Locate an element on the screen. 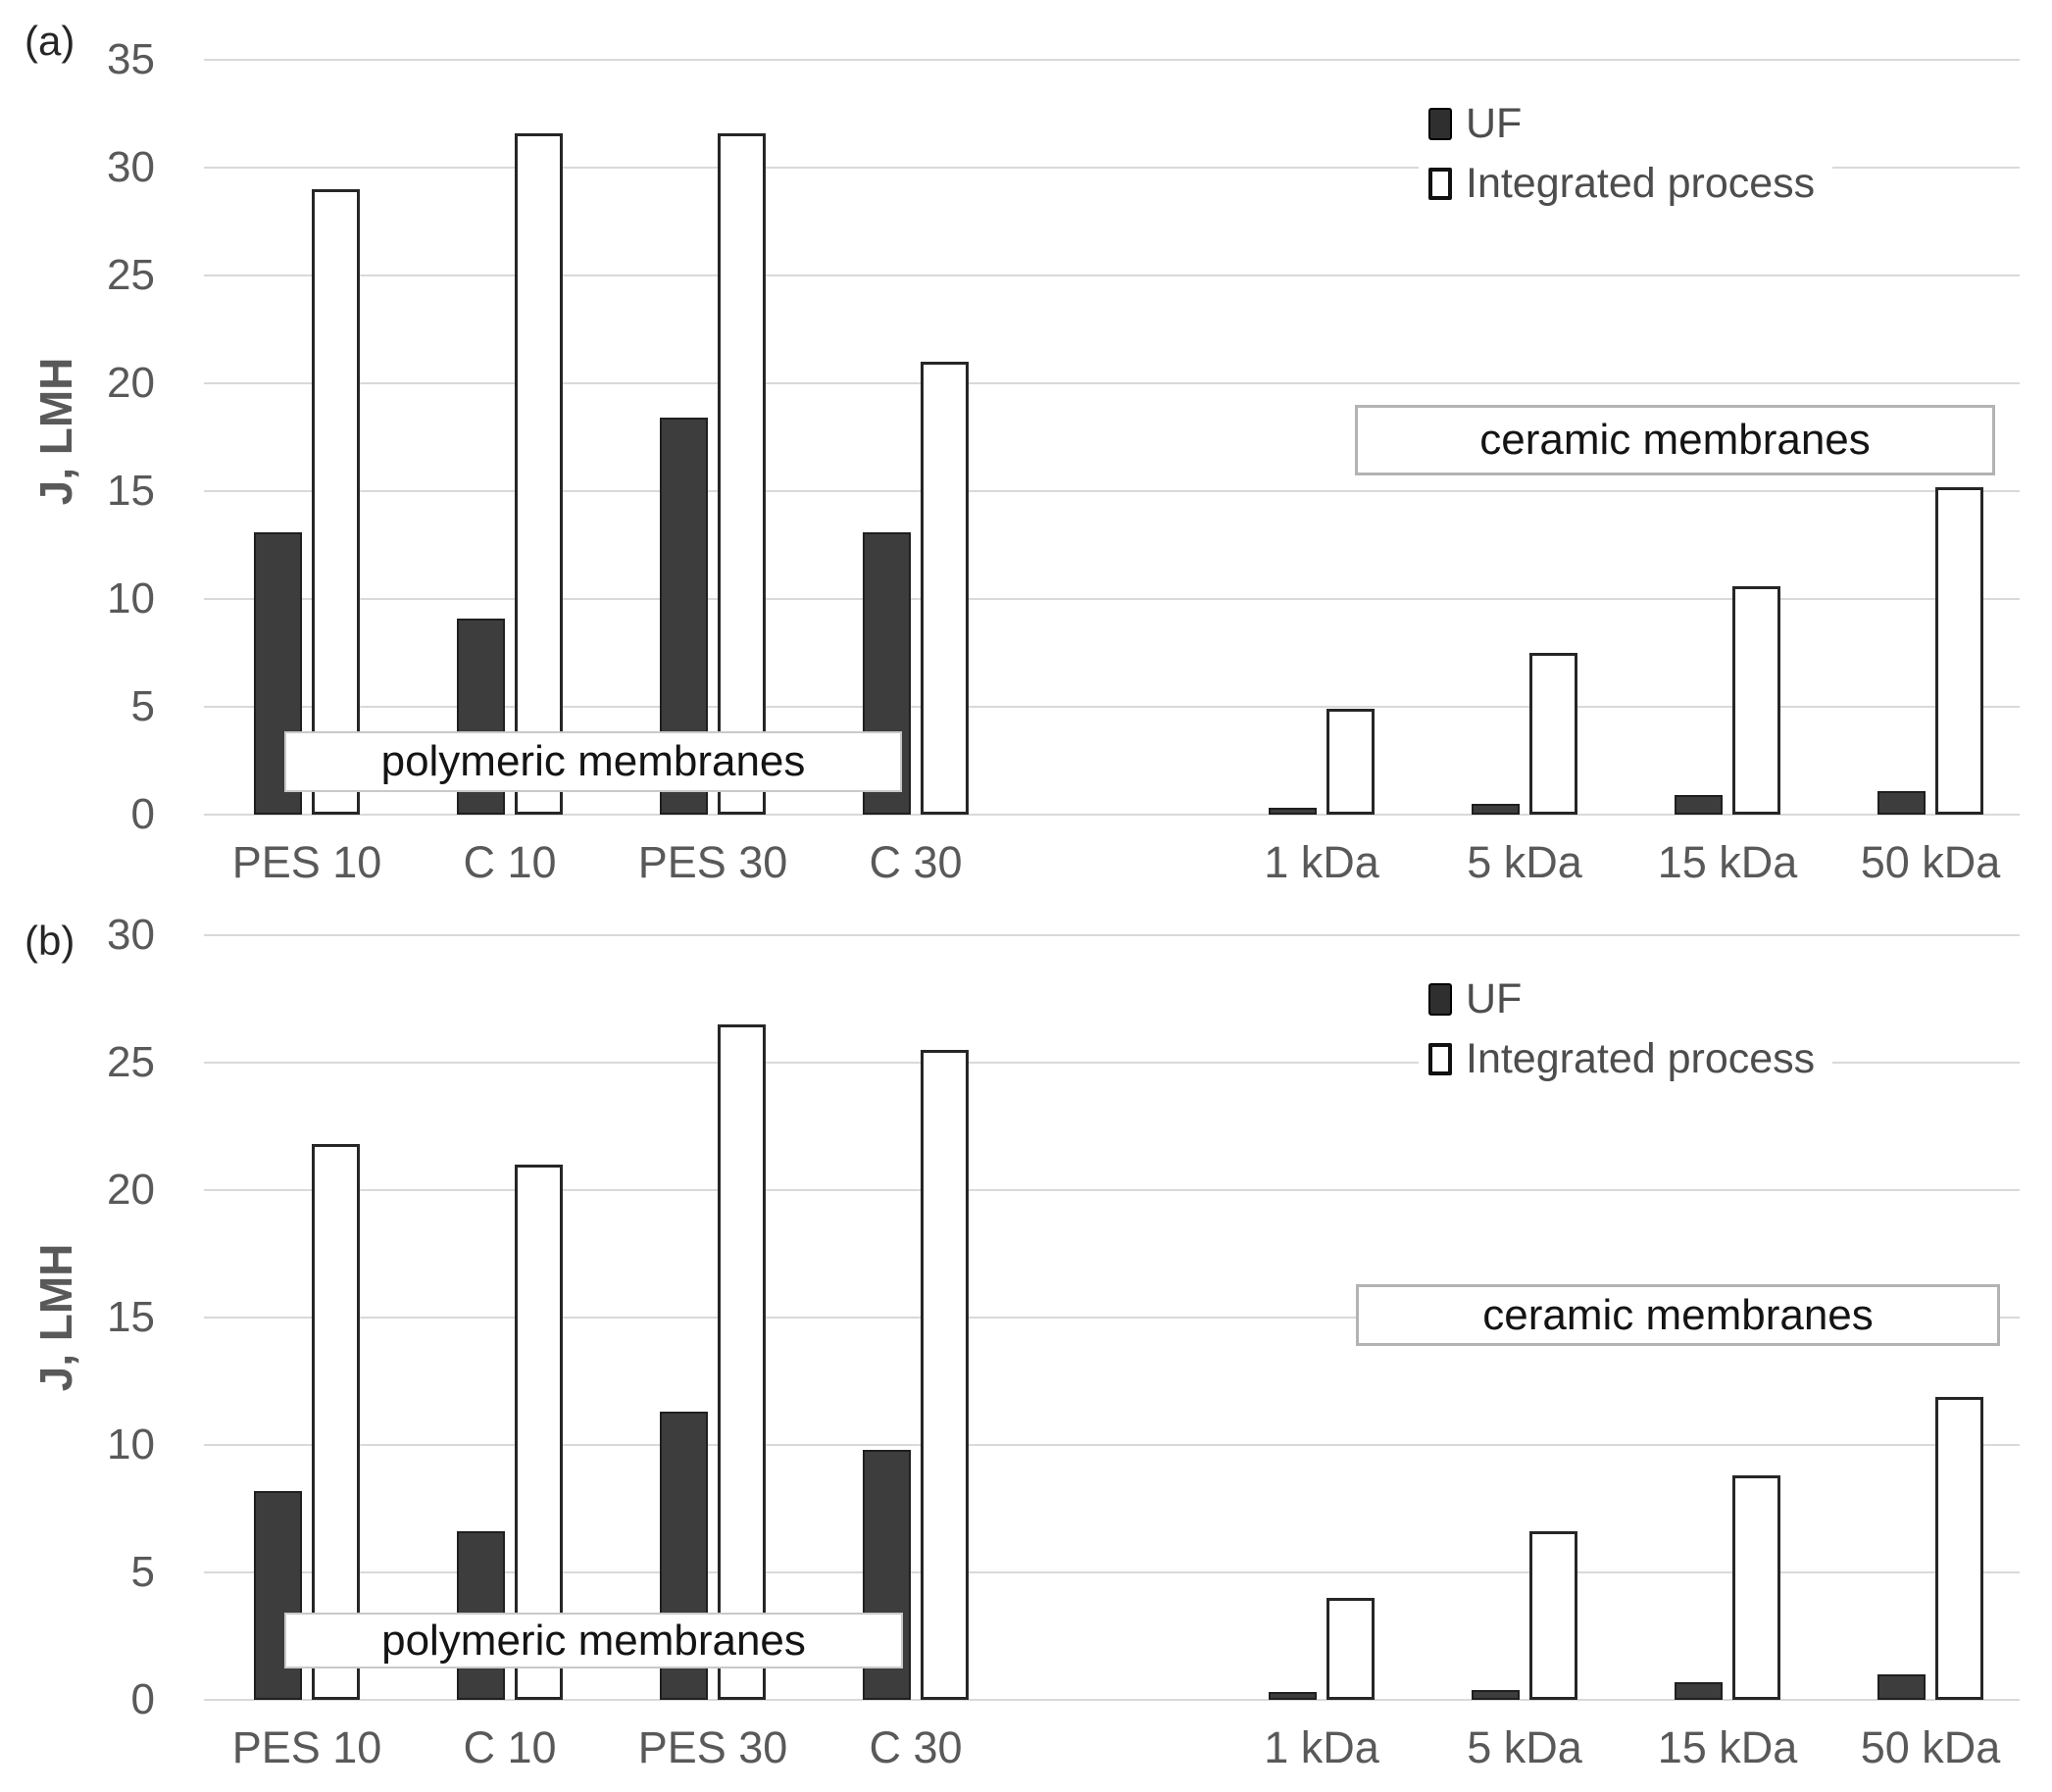 The image size is (2052, 1792). y-axis-title-b: J, LMH is located at coordinates (55, 1317).